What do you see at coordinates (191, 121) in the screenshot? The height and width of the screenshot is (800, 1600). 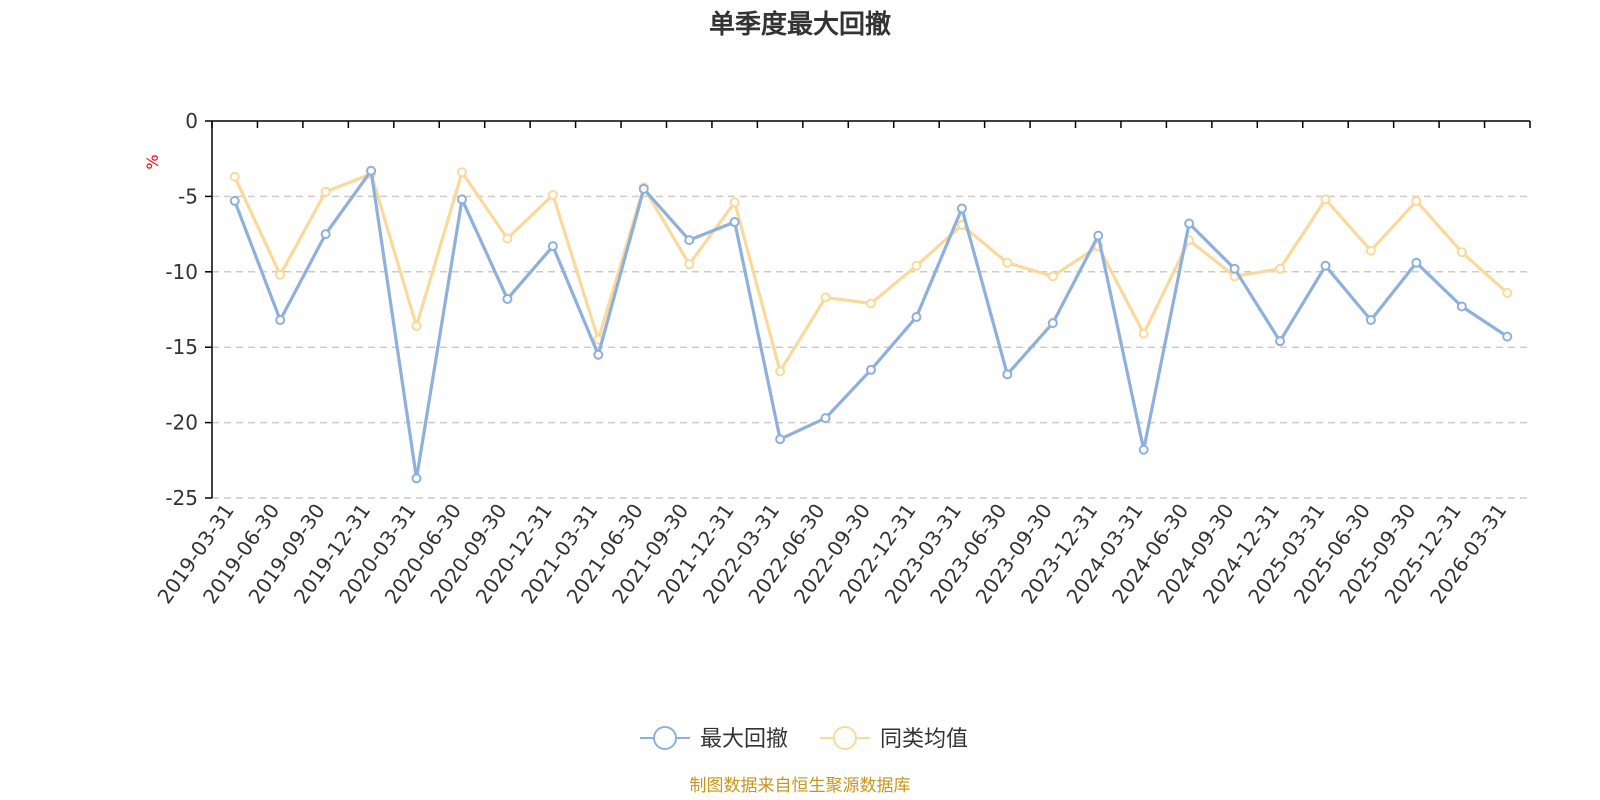 I see `y-tick-label: 0` at bounding box center [191, 121].